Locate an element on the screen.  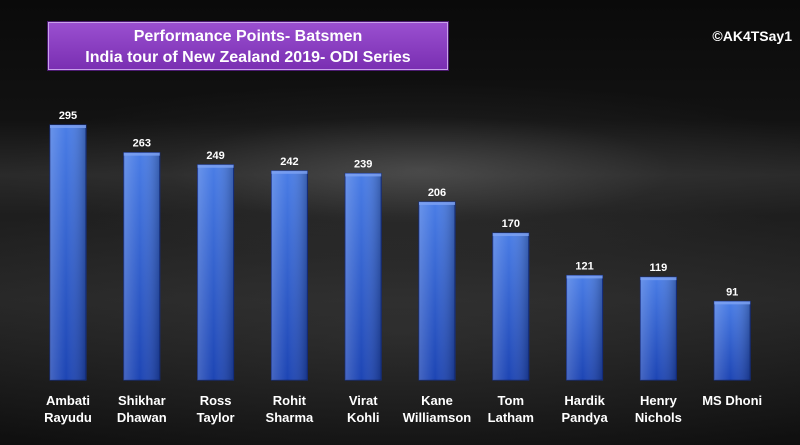
data-label: 170 is located at coordinates (511, 224).